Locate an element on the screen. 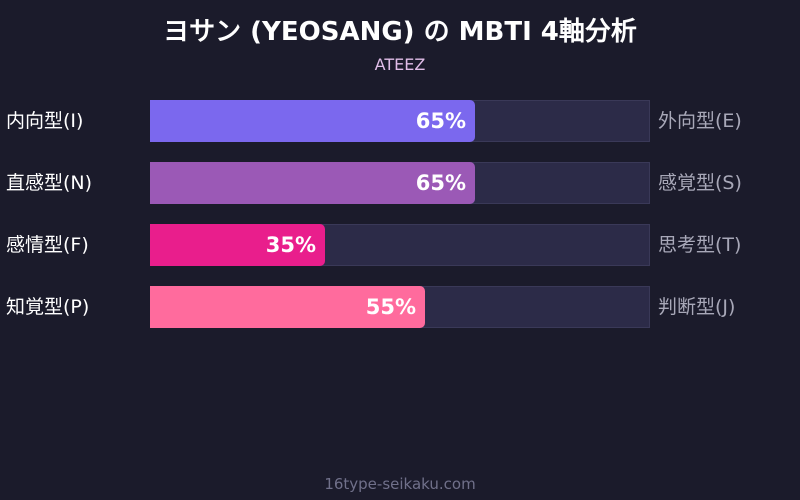 The height and width of the screenshot is (500, 800). axis-right-label: 感覚型(S) is located at coordinates (700, 183).